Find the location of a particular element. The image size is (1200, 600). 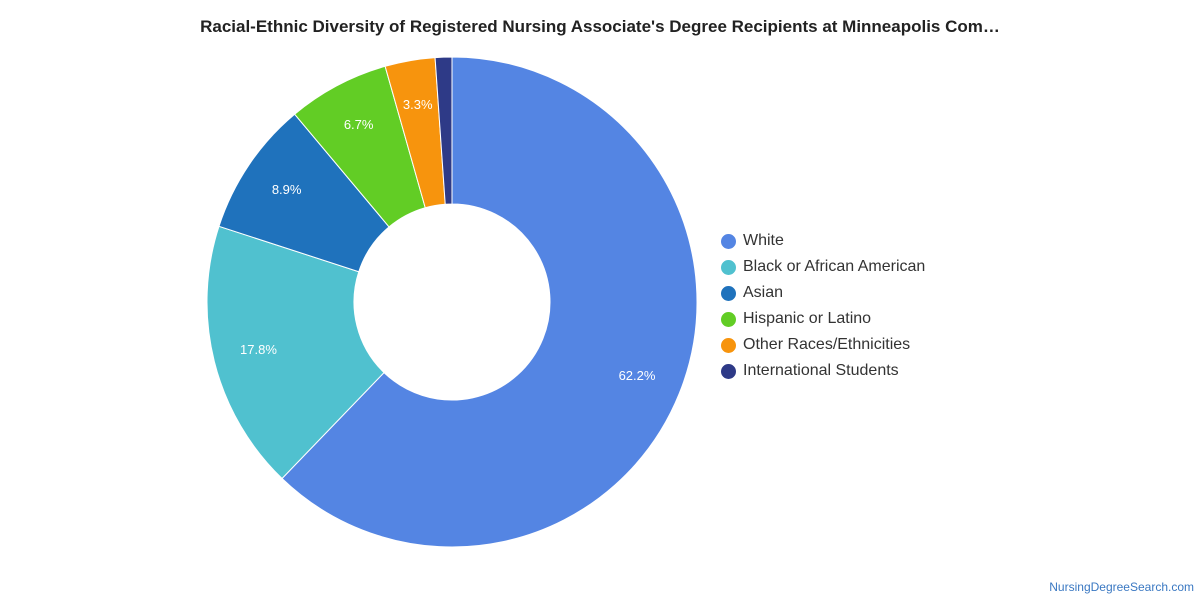

slice-international-students is located at coordinates (443, 130).